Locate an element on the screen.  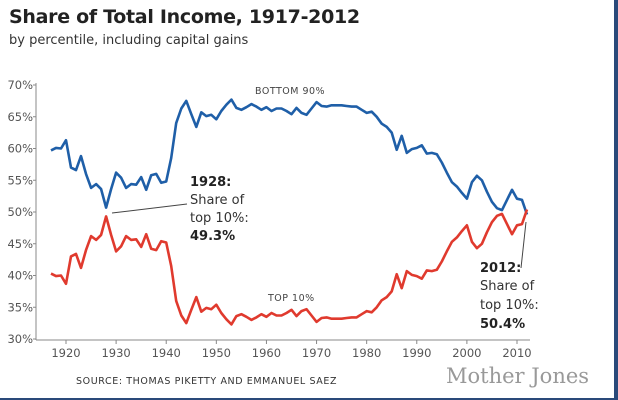
y-tick-label: 45% is located at coordinates (20, 244).